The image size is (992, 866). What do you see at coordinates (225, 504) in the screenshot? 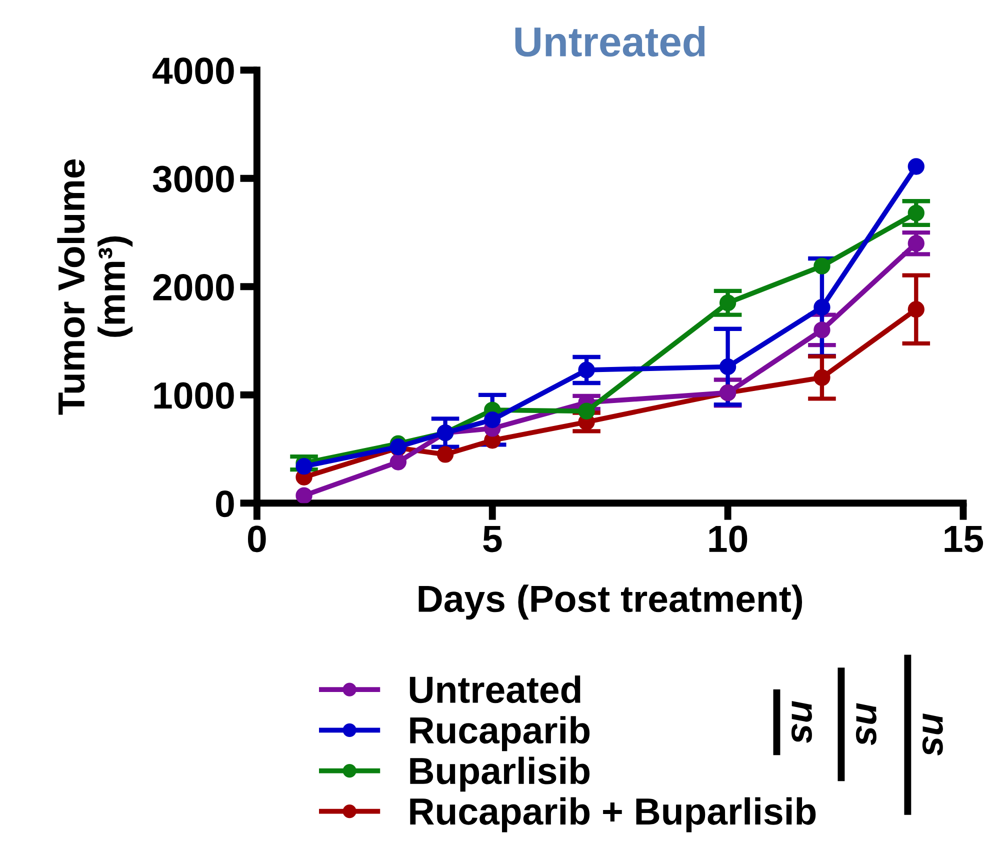
I see `y-tick-label: 0` at bounding box center [225, 504].